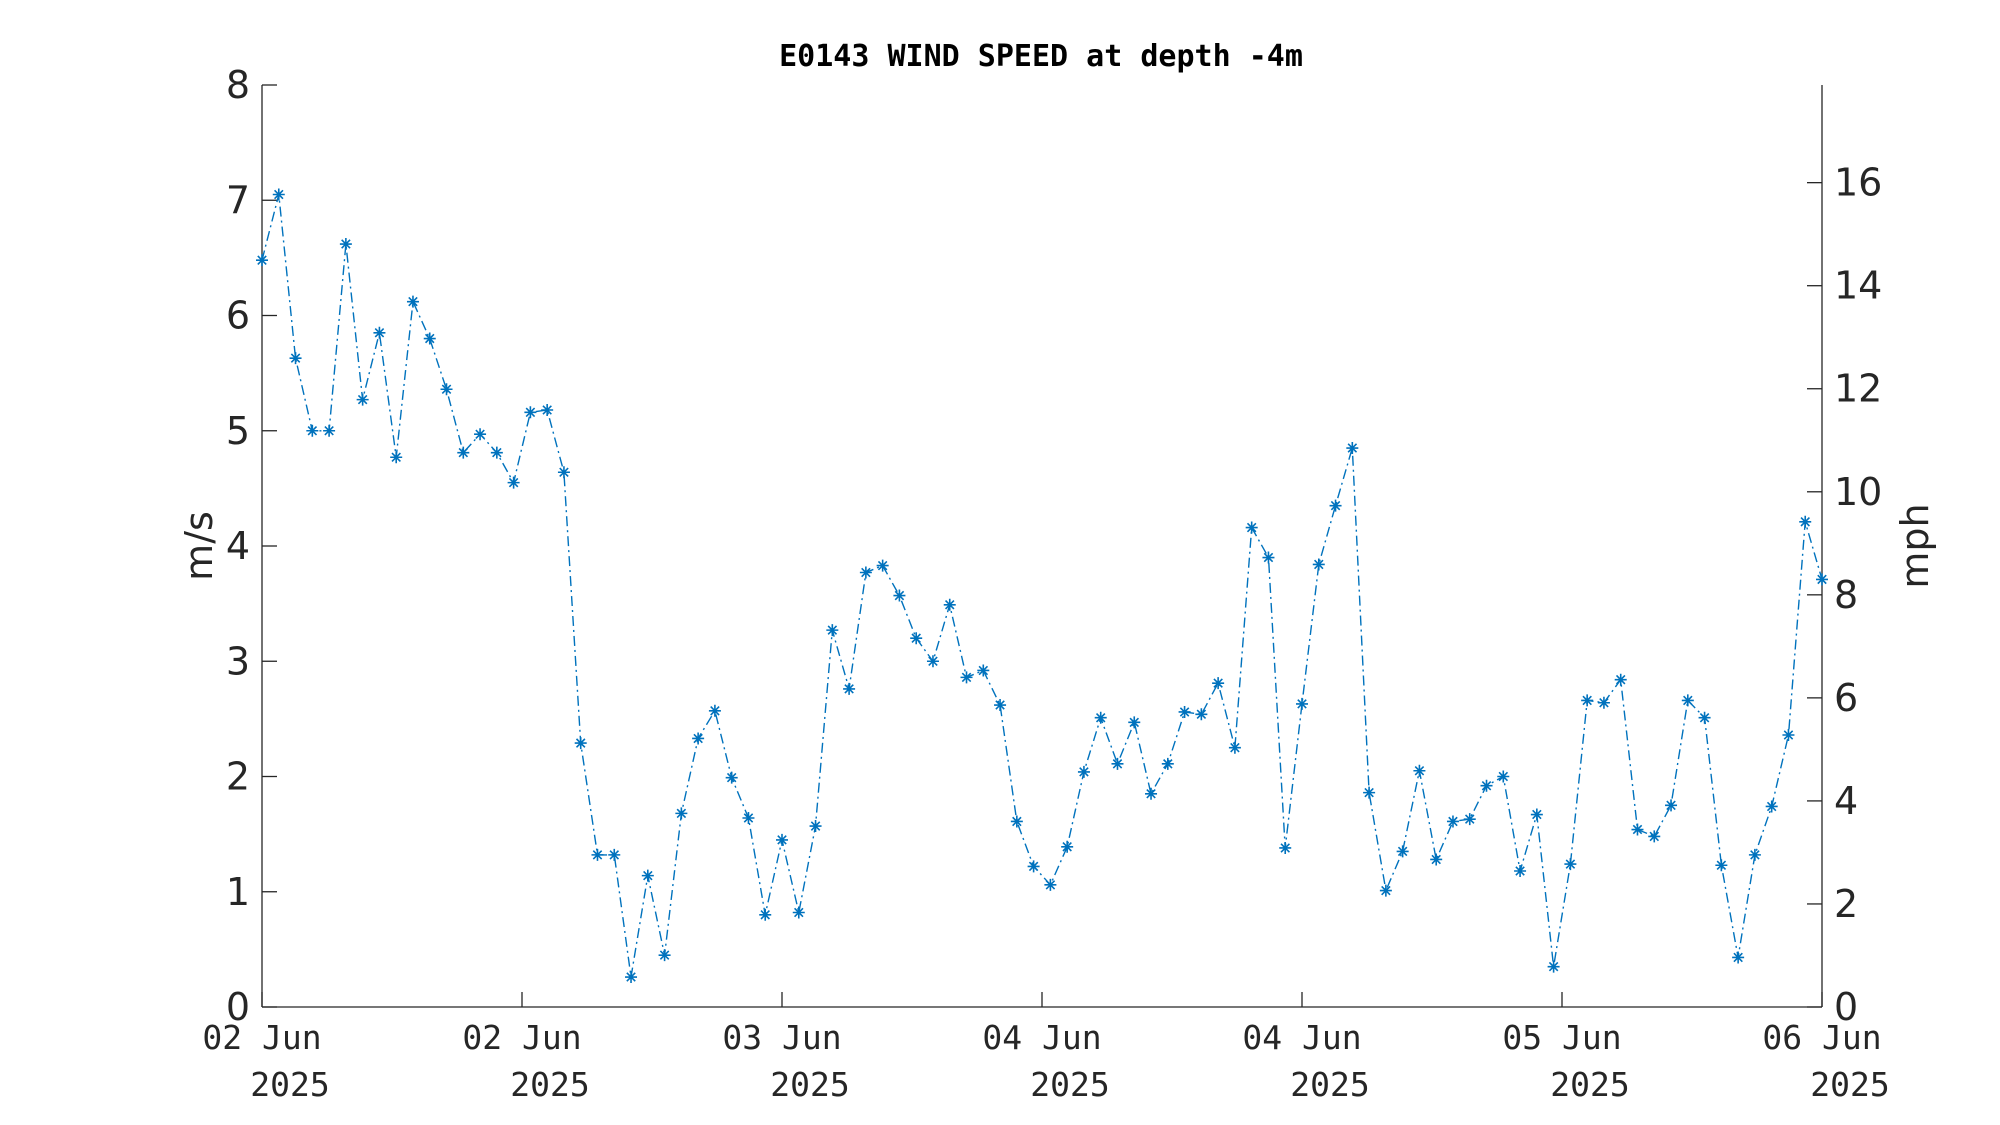  What do you see at coordinates (1858, 183) in the screenshot?
I see `y-tick-label-right: 16` at bounding box center [1858, 183].